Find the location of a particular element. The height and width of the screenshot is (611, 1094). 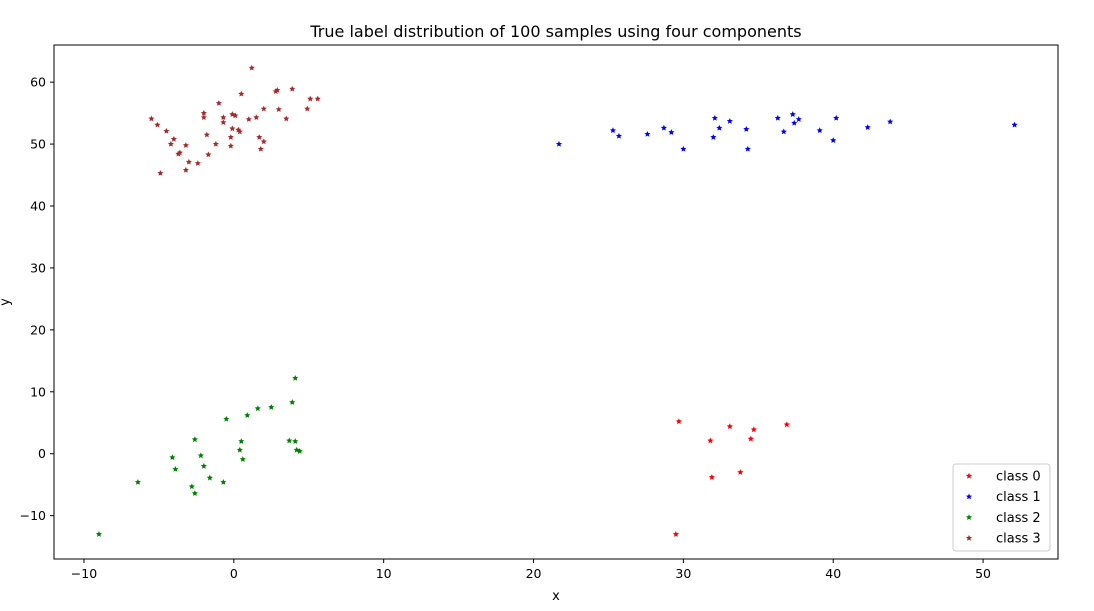

x-tick-label: 30 is located at coordinates (683, 573).